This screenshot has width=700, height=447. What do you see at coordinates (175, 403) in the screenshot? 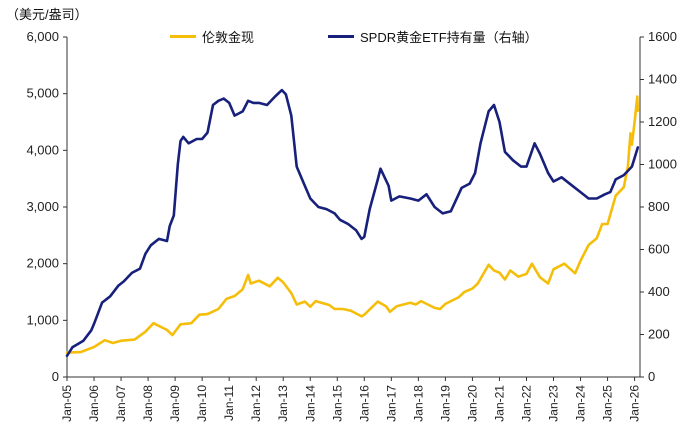
I see `x-tick-label: Jan-09` at bounding box center [175, 403].